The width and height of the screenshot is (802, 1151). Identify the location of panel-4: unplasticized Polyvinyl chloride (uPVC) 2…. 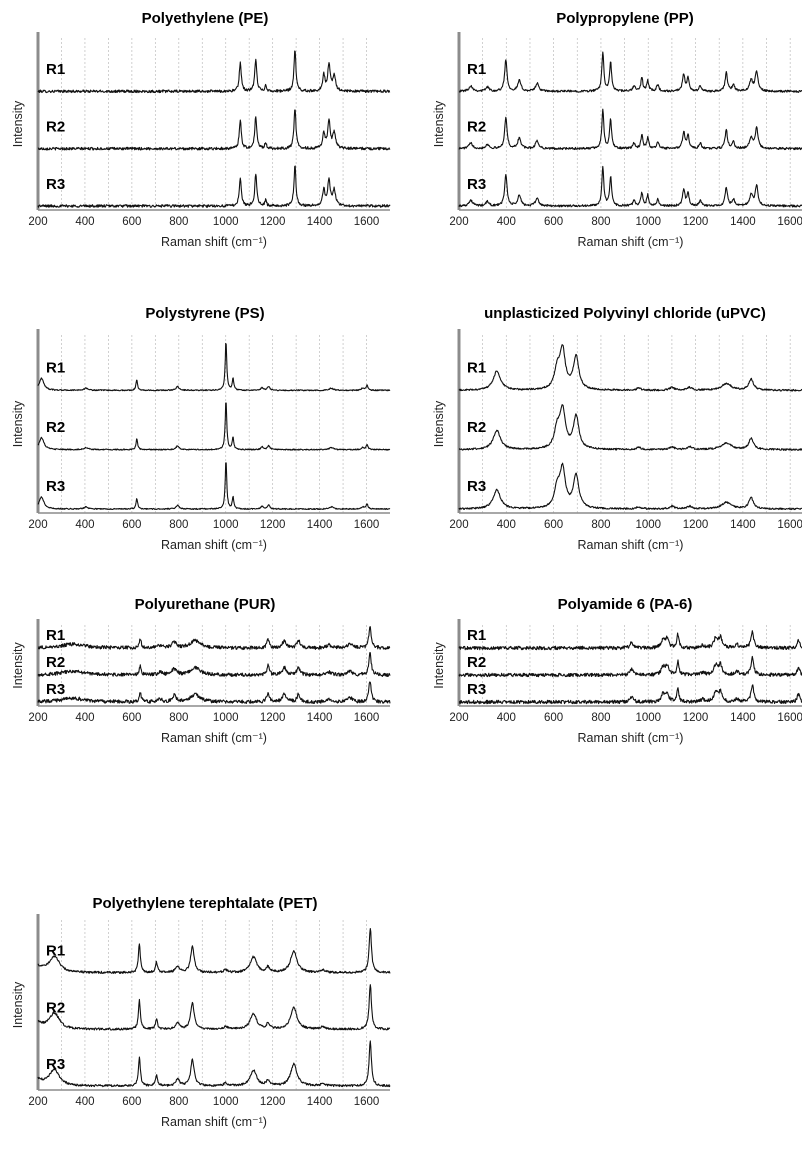
(617, 428).